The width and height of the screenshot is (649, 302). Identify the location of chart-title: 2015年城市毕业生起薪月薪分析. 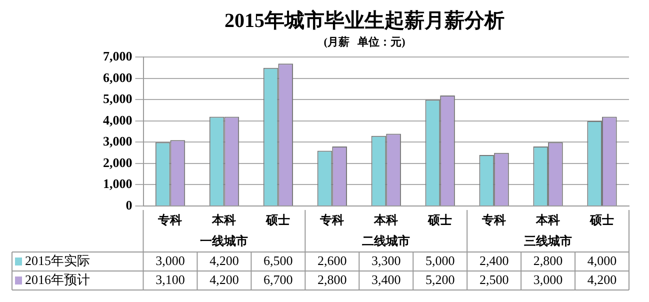
(364, 20).